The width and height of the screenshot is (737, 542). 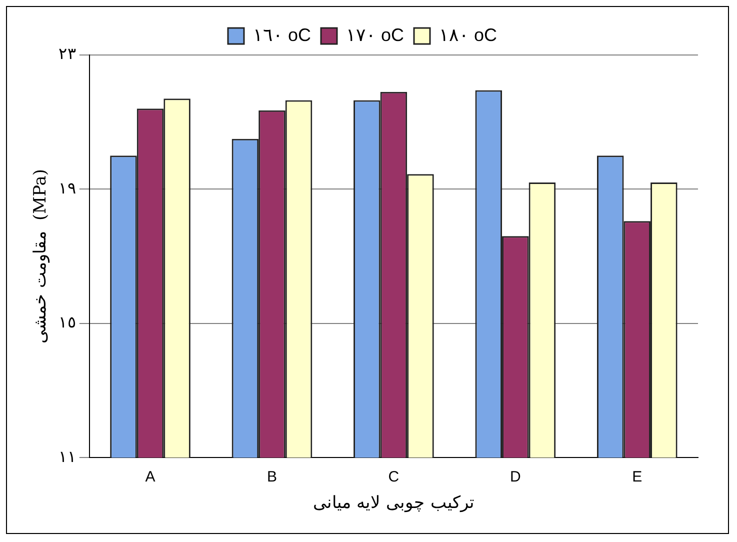 What do you see at coordinates (375, 34) in the screenshot?
I see `legend-label: ١٧٠ oC` at bounding box center [375, 34].